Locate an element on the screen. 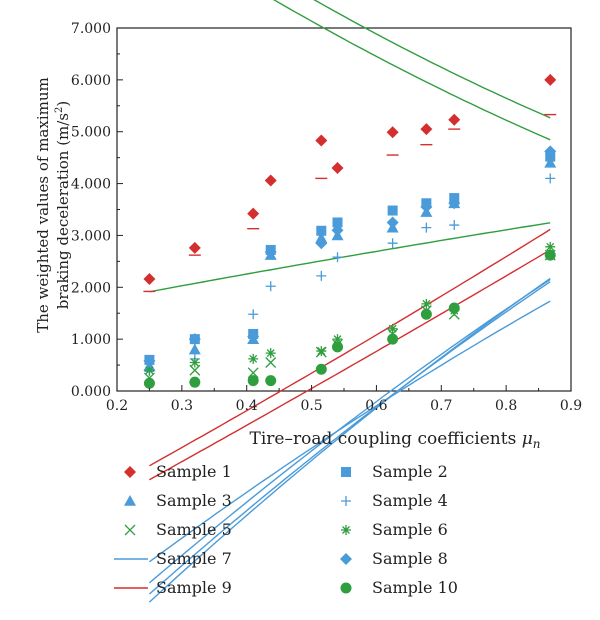 This screenshot has height=620, width=600. y-axis-title-line-1: The weighted values of maximum is located at coordinates (43, 204).